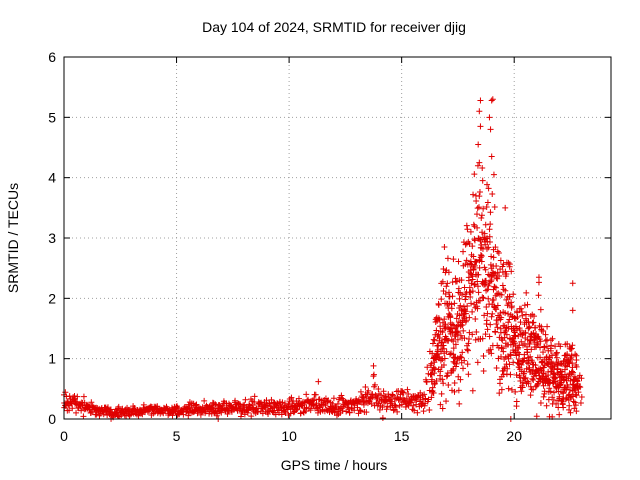  What do you see at coordinates (64, 436) in the screenshot?
I see `x-tick-label: 0` at bounding box center [64, 436].